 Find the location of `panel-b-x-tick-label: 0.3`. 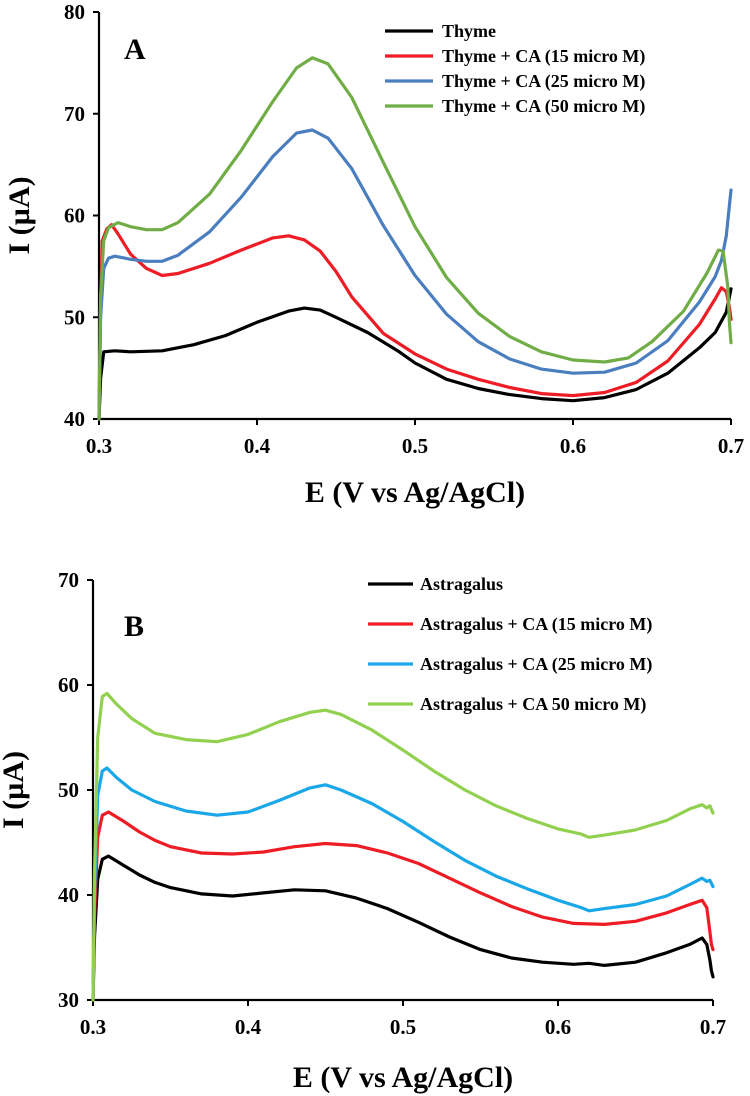

panel-b-x-tick-label: 0.3 is located at coordinates (93, 1027).